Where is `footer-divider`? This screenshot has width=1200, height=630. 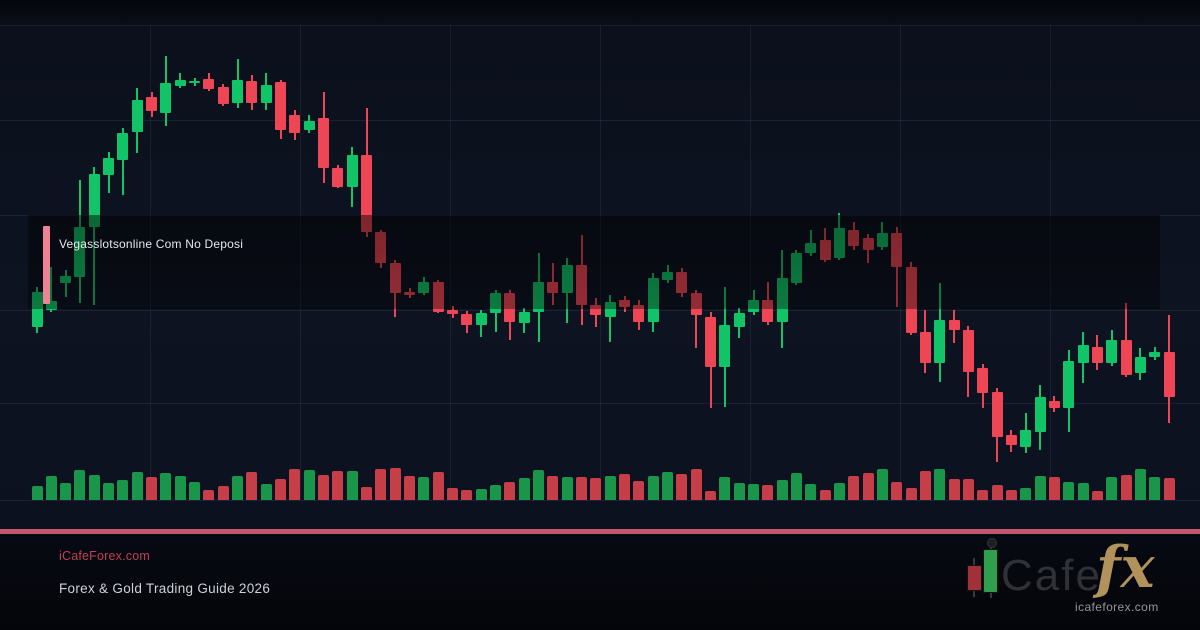 footer-divider is located at coordinates (600, 531).